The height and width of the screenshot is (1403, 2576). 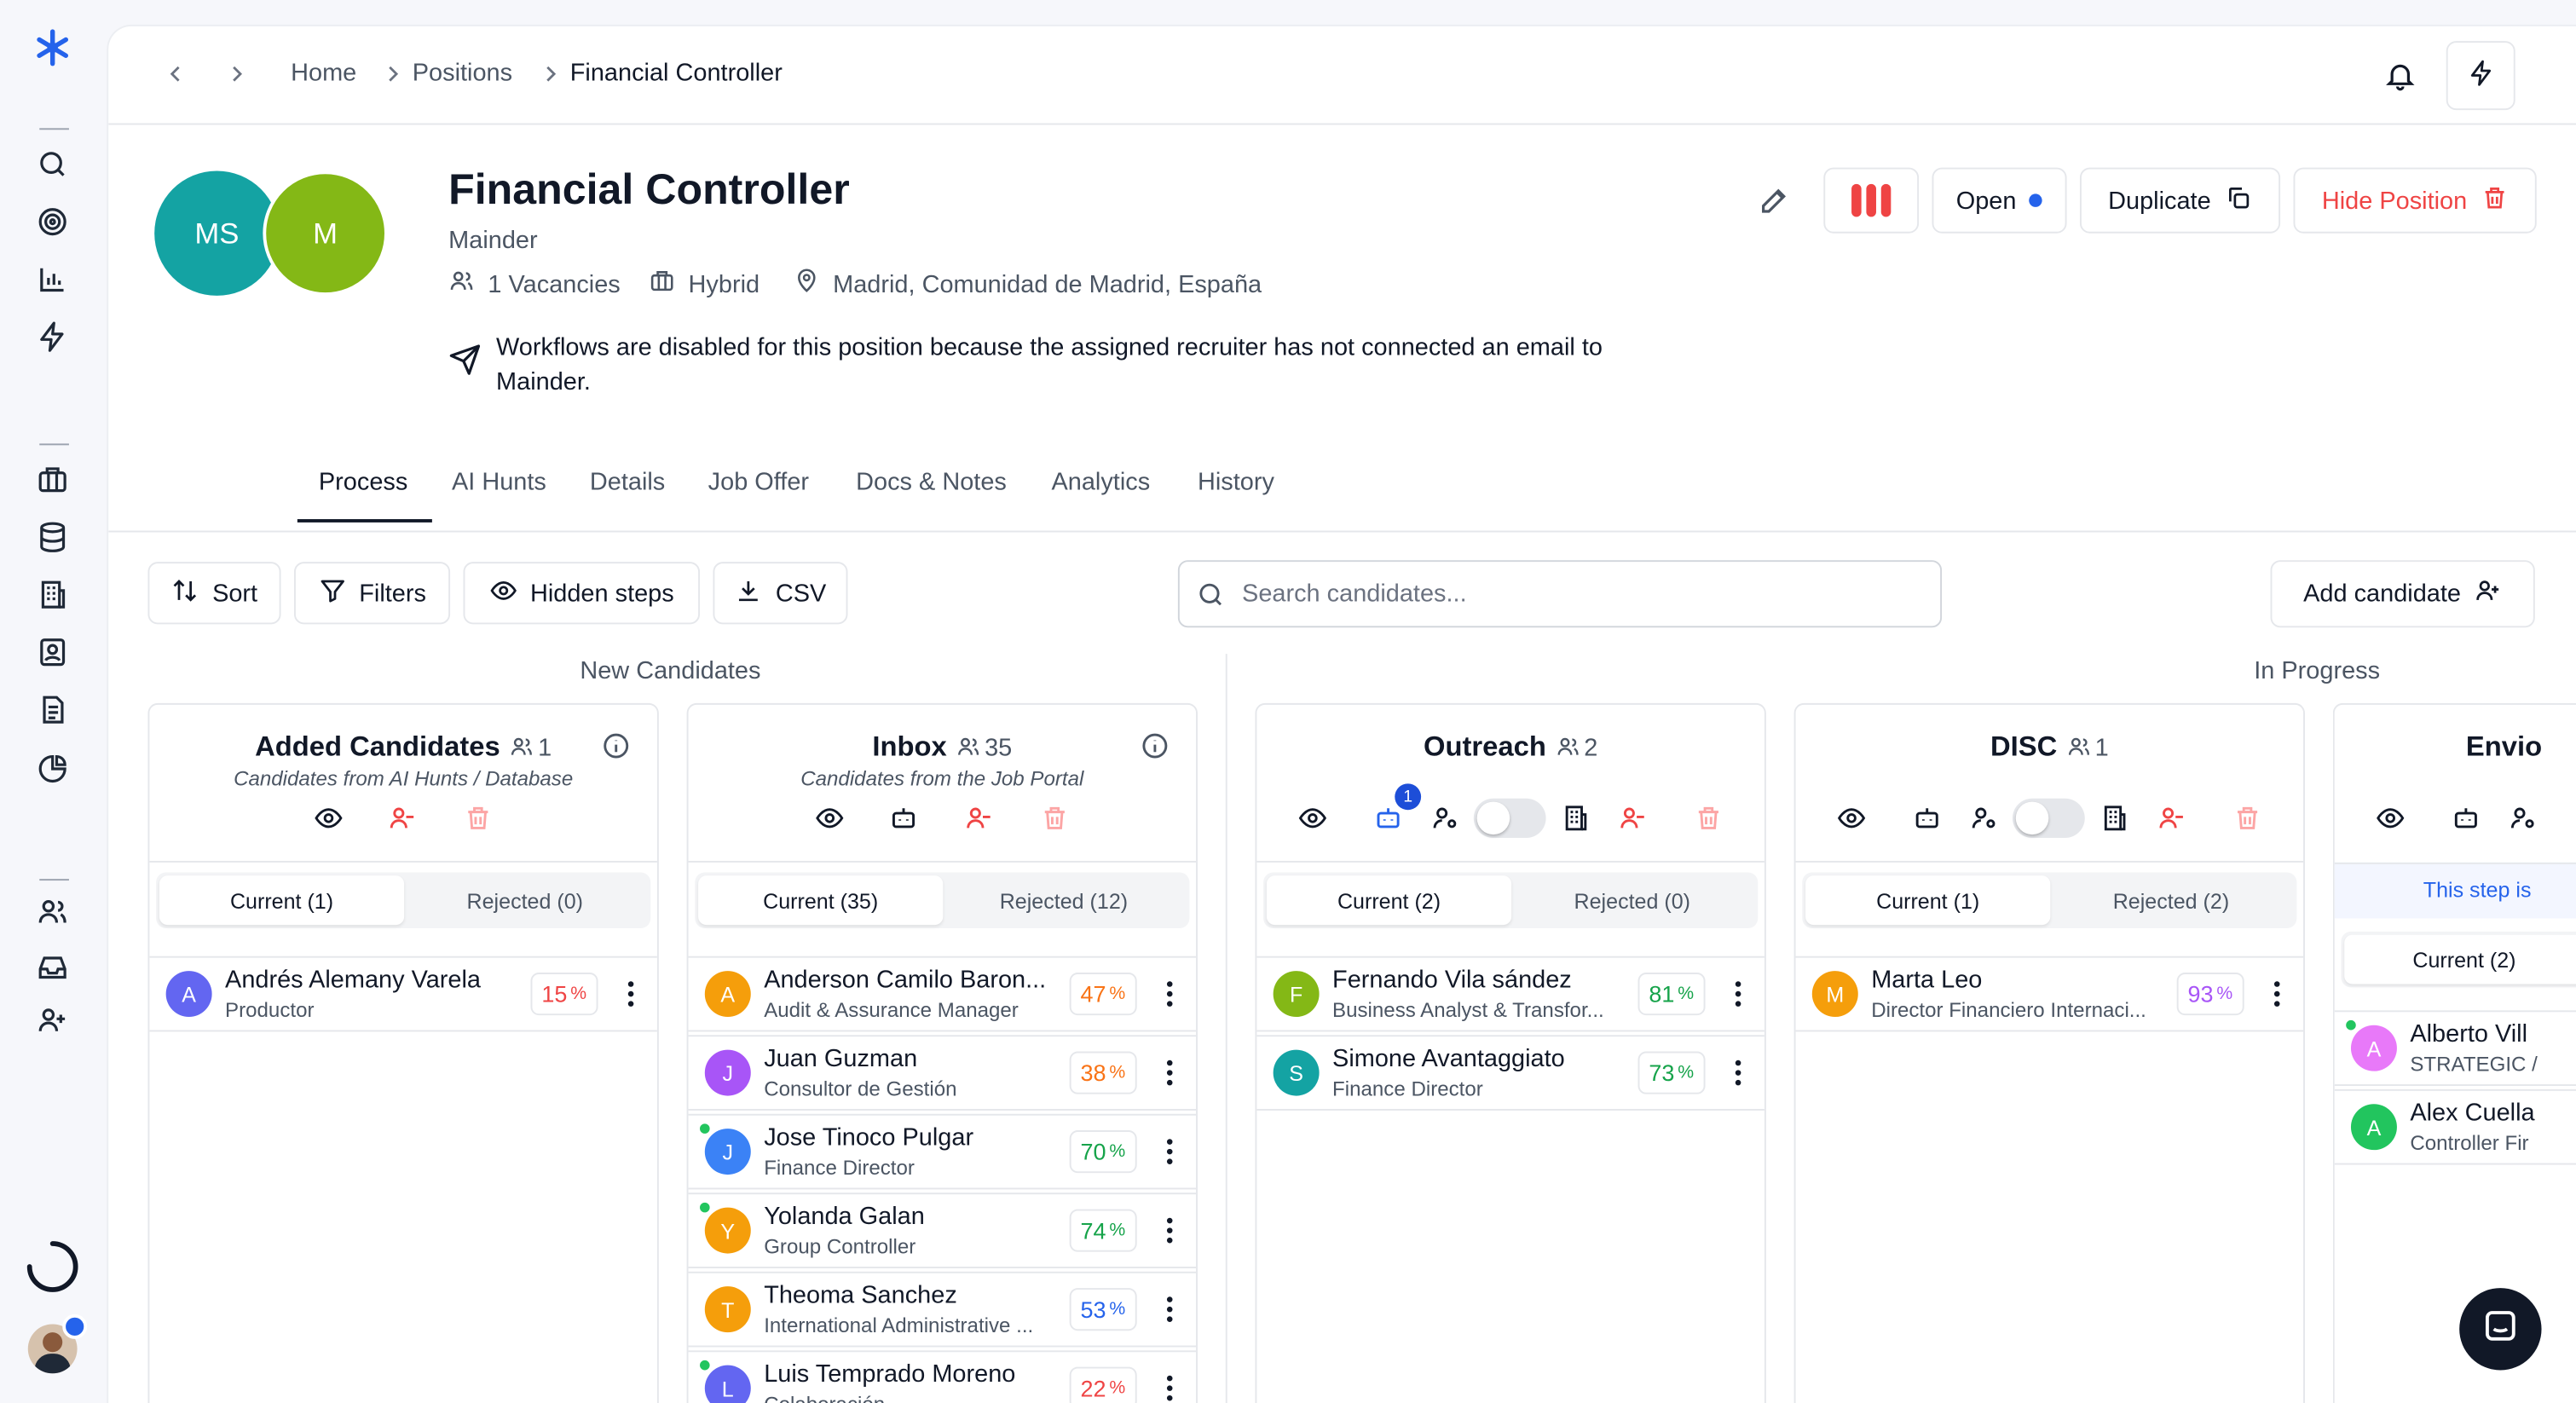 What do you see at coordinates (2402, 594) in the screenshot?
I see `add-candidate-button: Add candidate` at bounding box center [2402, 594].